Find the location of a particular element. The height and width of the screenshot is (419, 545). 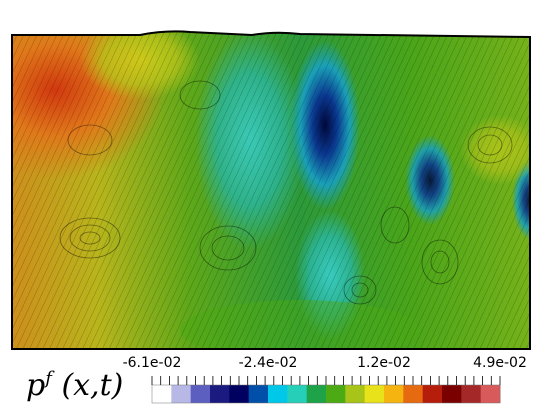

colorbar-title-base: p is located at coordinates (36, 385).